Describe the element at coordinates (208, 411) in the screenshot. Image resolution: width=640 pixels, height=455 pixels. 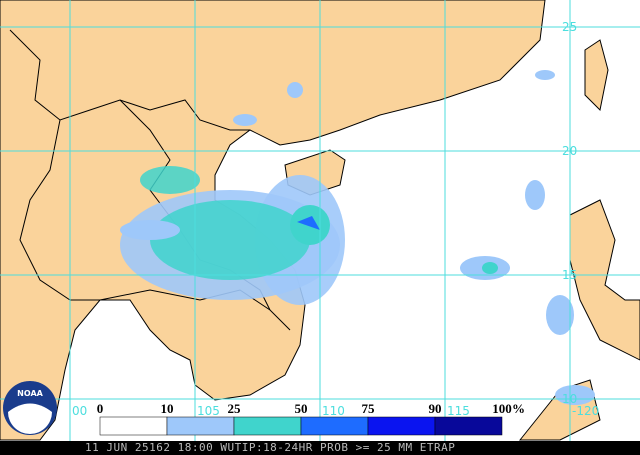
I see `lon-label: 105` at that location.